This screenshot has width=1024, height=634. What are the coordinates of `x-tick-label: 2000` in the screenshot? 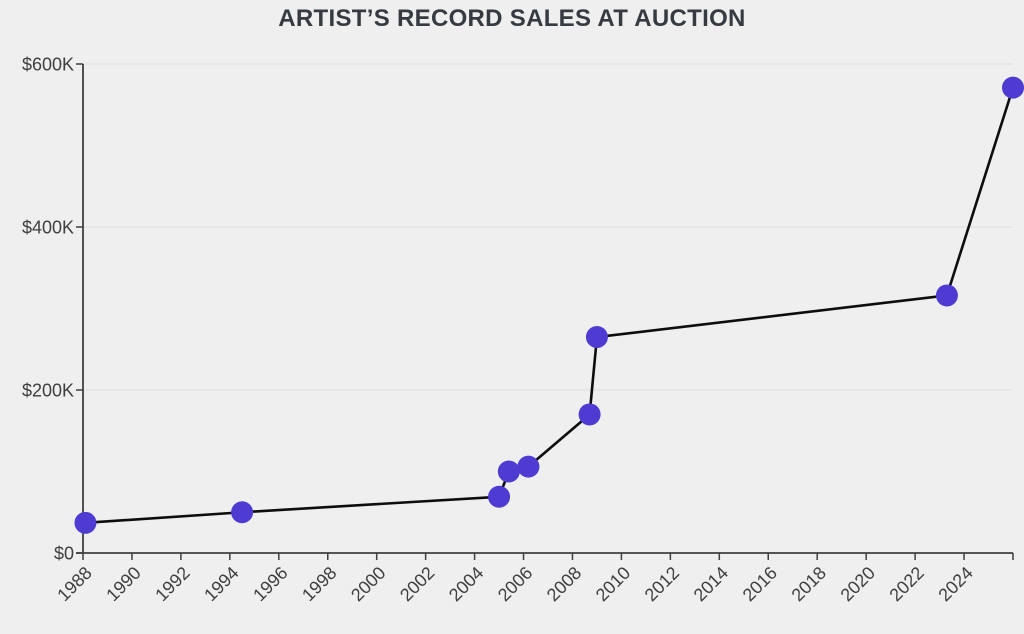 It's located at (368, 584).